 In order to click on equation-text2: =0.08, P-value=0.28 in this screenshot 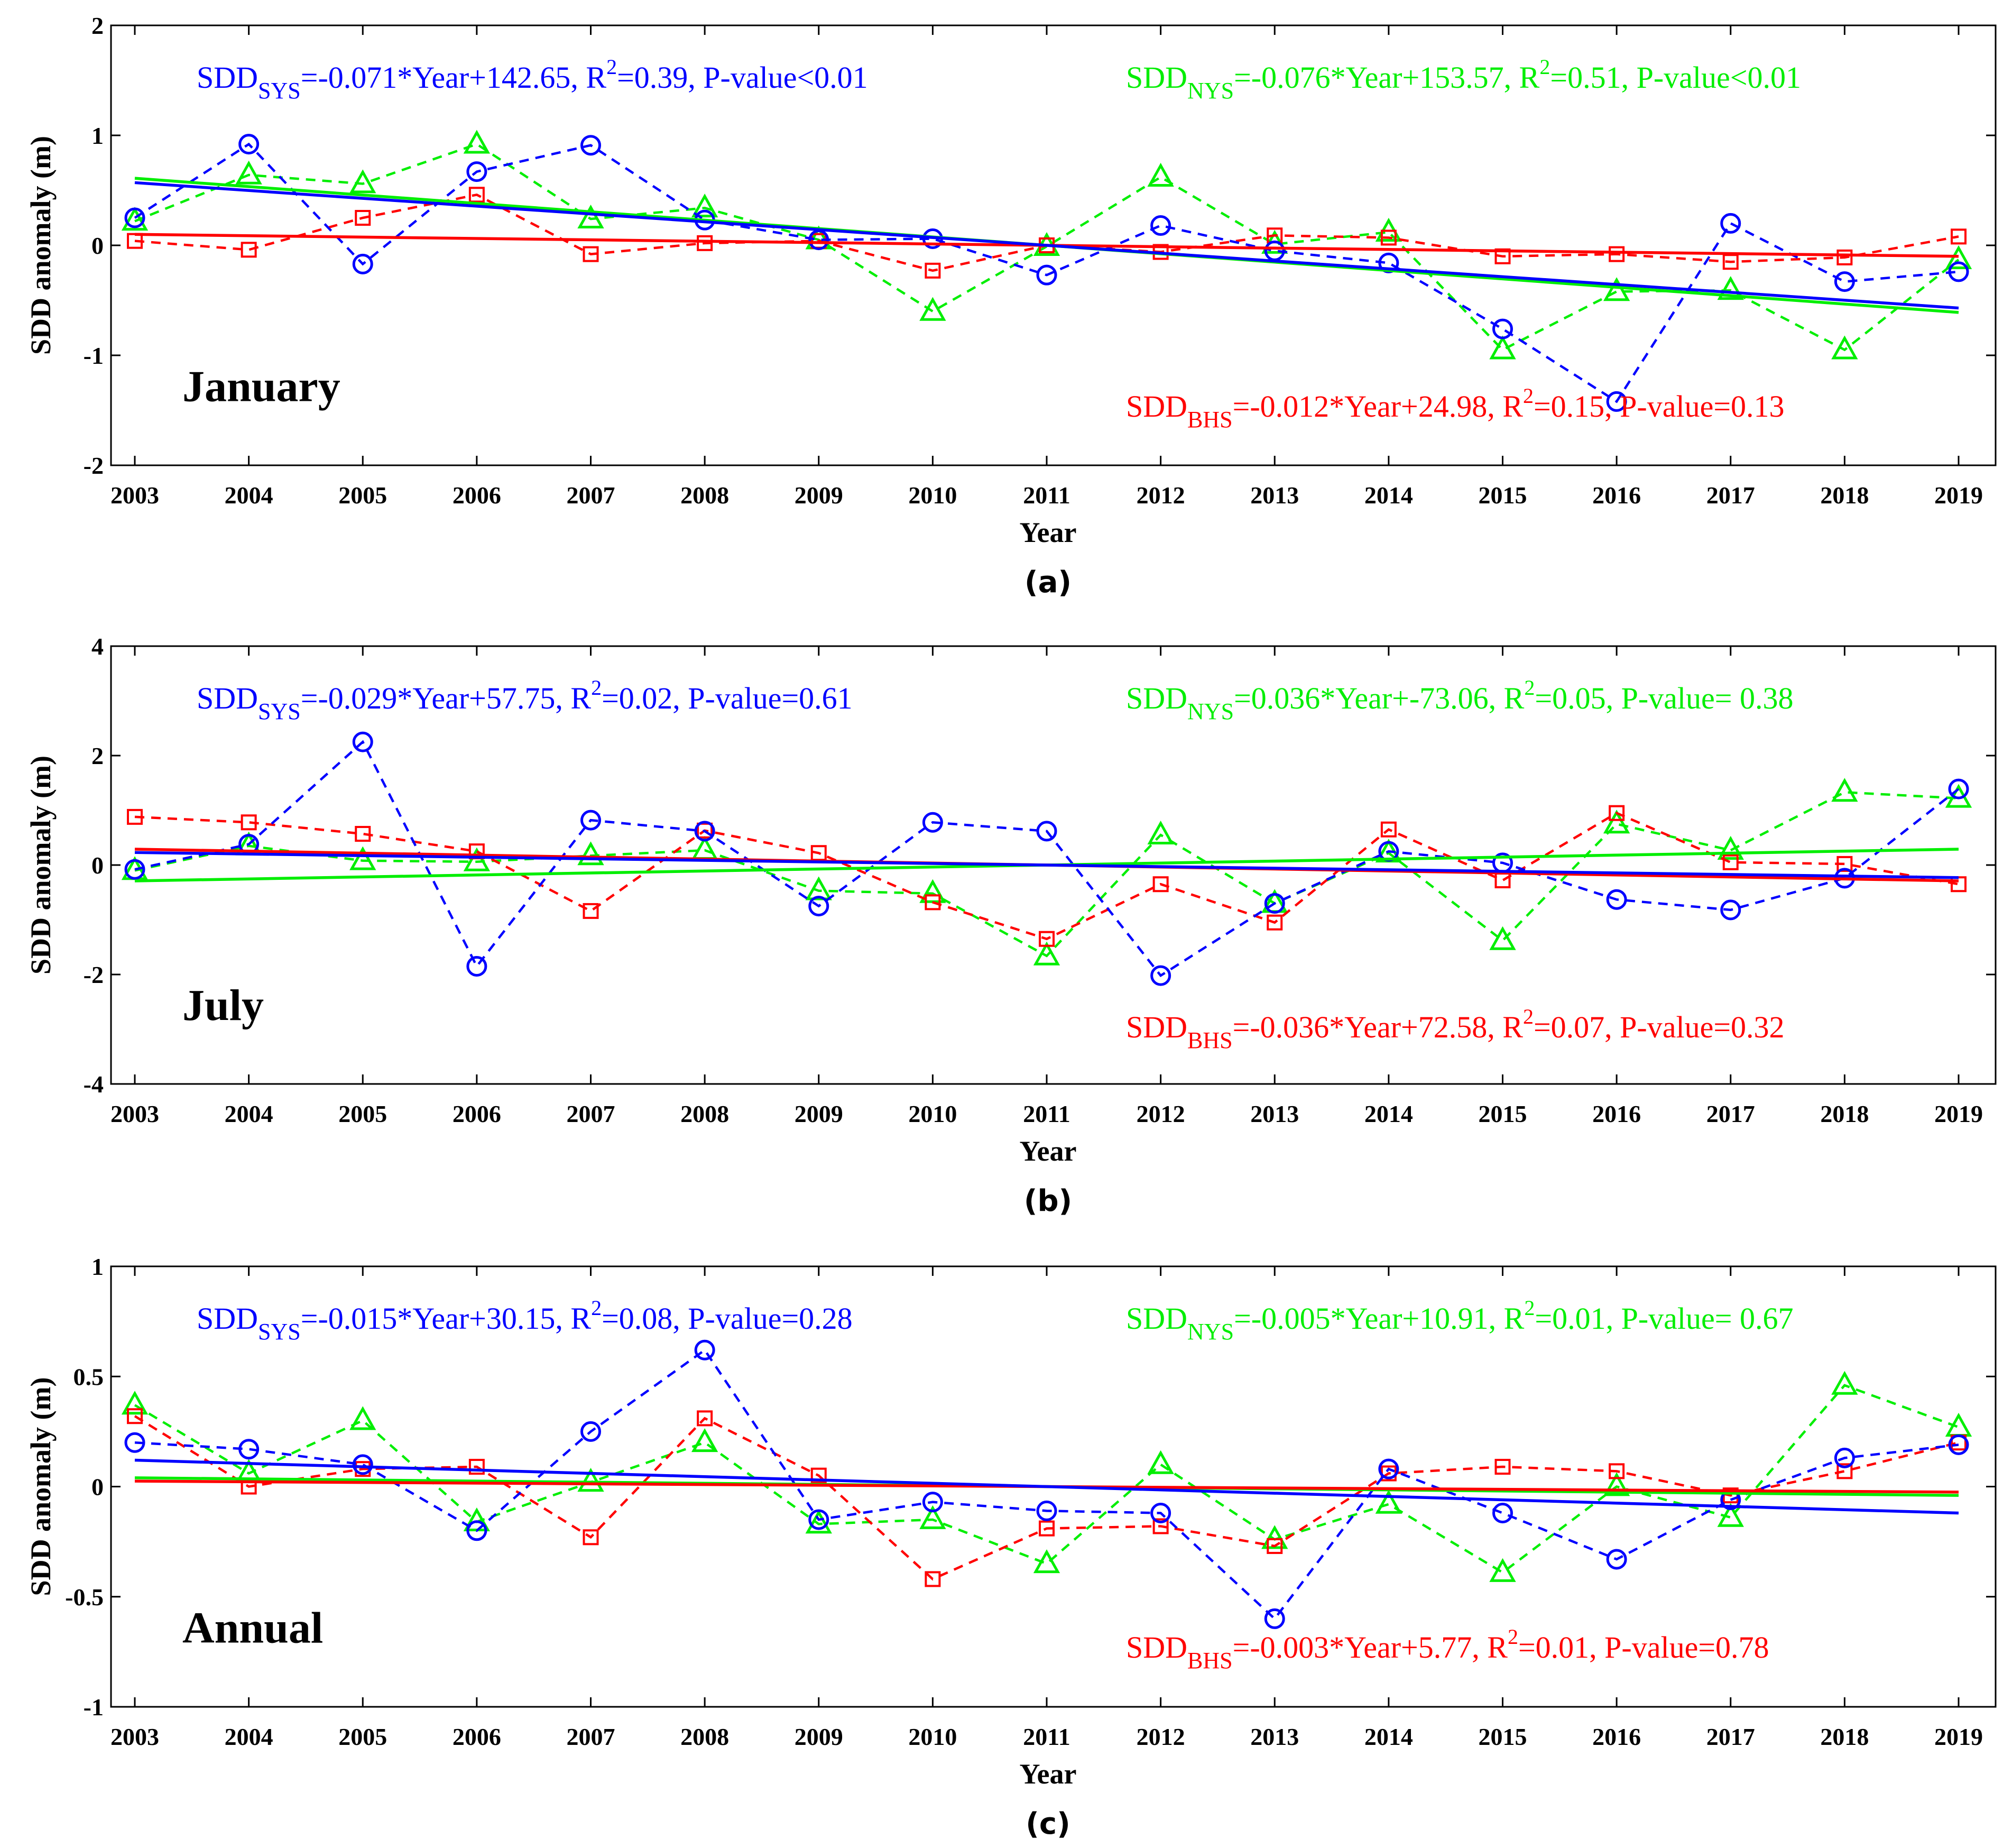, I will do `click(727, 1318)`.